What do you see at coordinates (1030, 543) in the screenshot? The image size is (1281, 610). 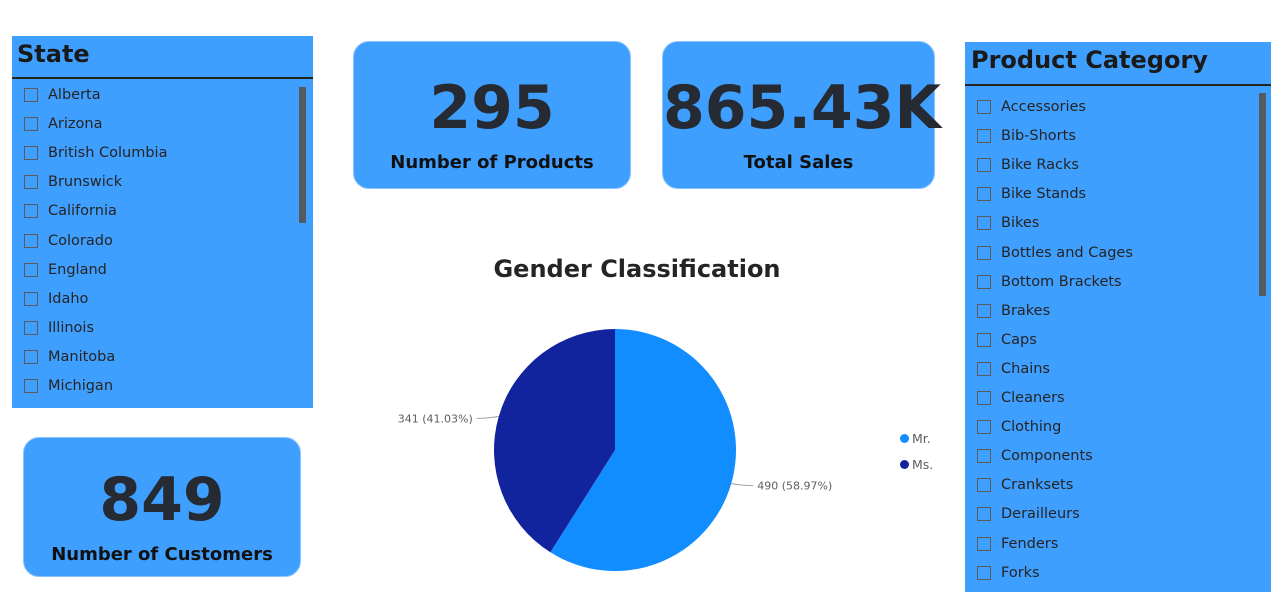 I see `product-category-item-label: Fenders` at bounding box center [1030, 543].